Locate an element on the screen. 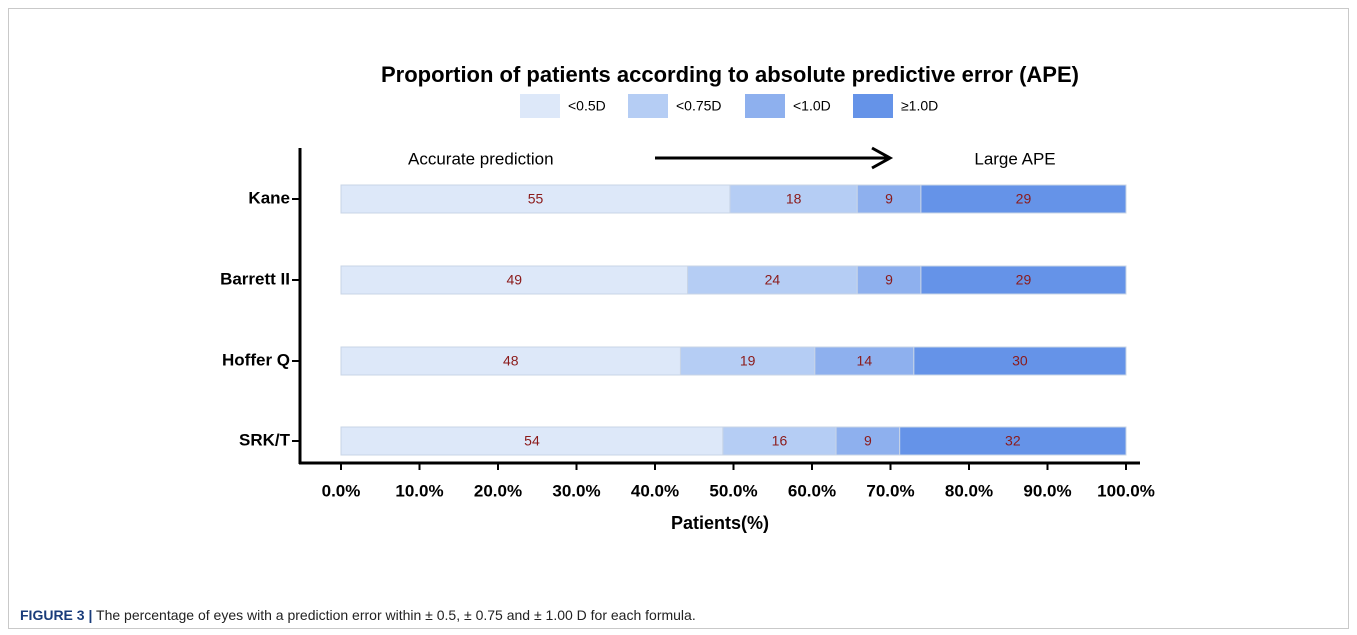 Image resolution: width=1357 pixels, height=635 pixels. y-tick-label: Barrett II is located at coordinates (255, 278).